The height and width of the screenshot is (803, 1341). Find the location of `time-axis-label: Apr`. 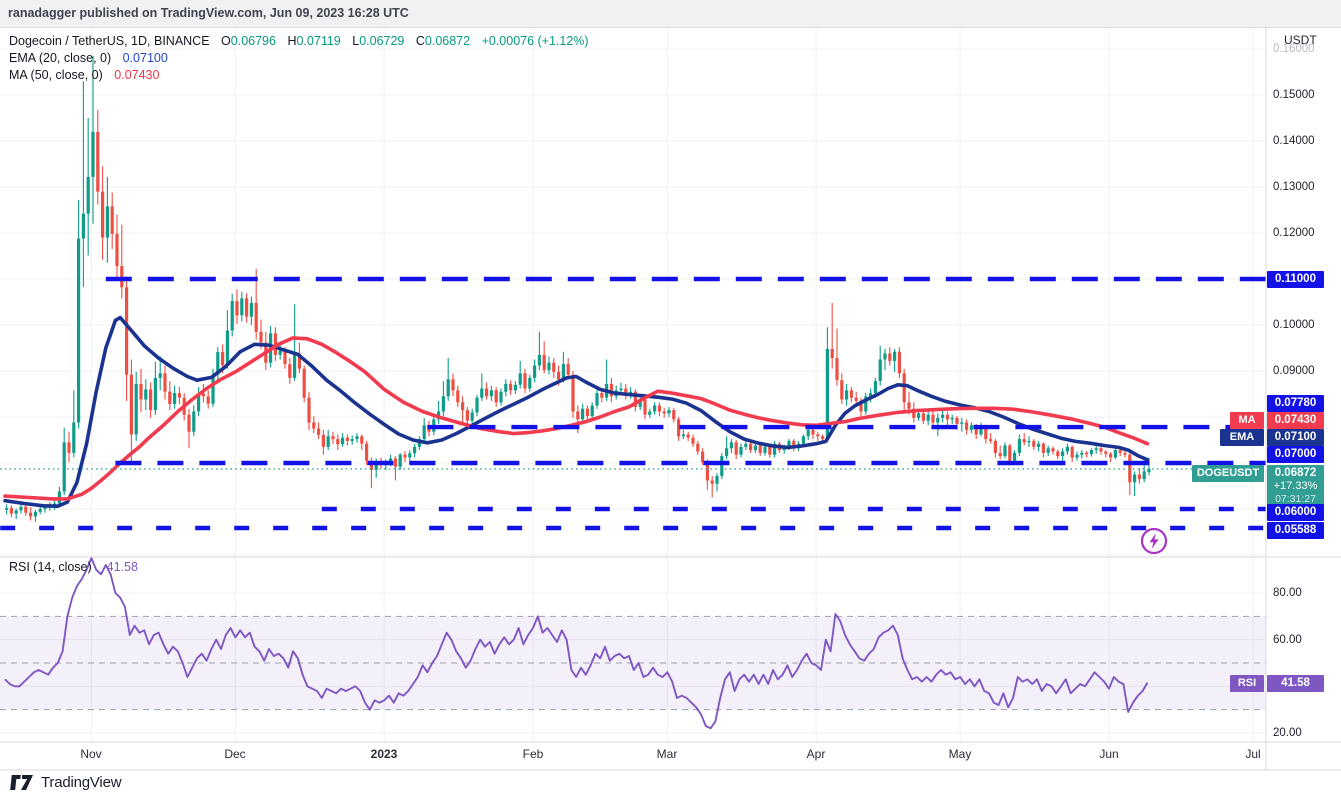

time-axis-label: Apr is located at coordinates (816, 754).